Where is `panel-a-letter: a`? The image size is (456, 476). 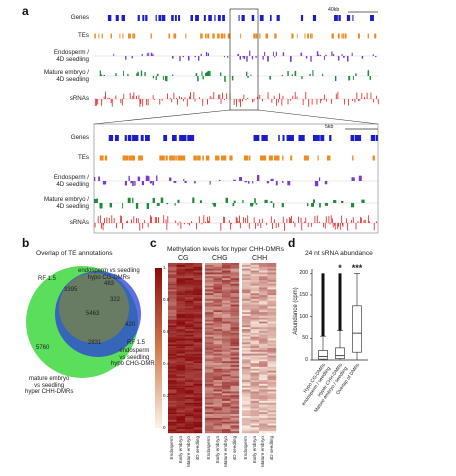
panel-a-letter: a is located at coordinates (25, 11).